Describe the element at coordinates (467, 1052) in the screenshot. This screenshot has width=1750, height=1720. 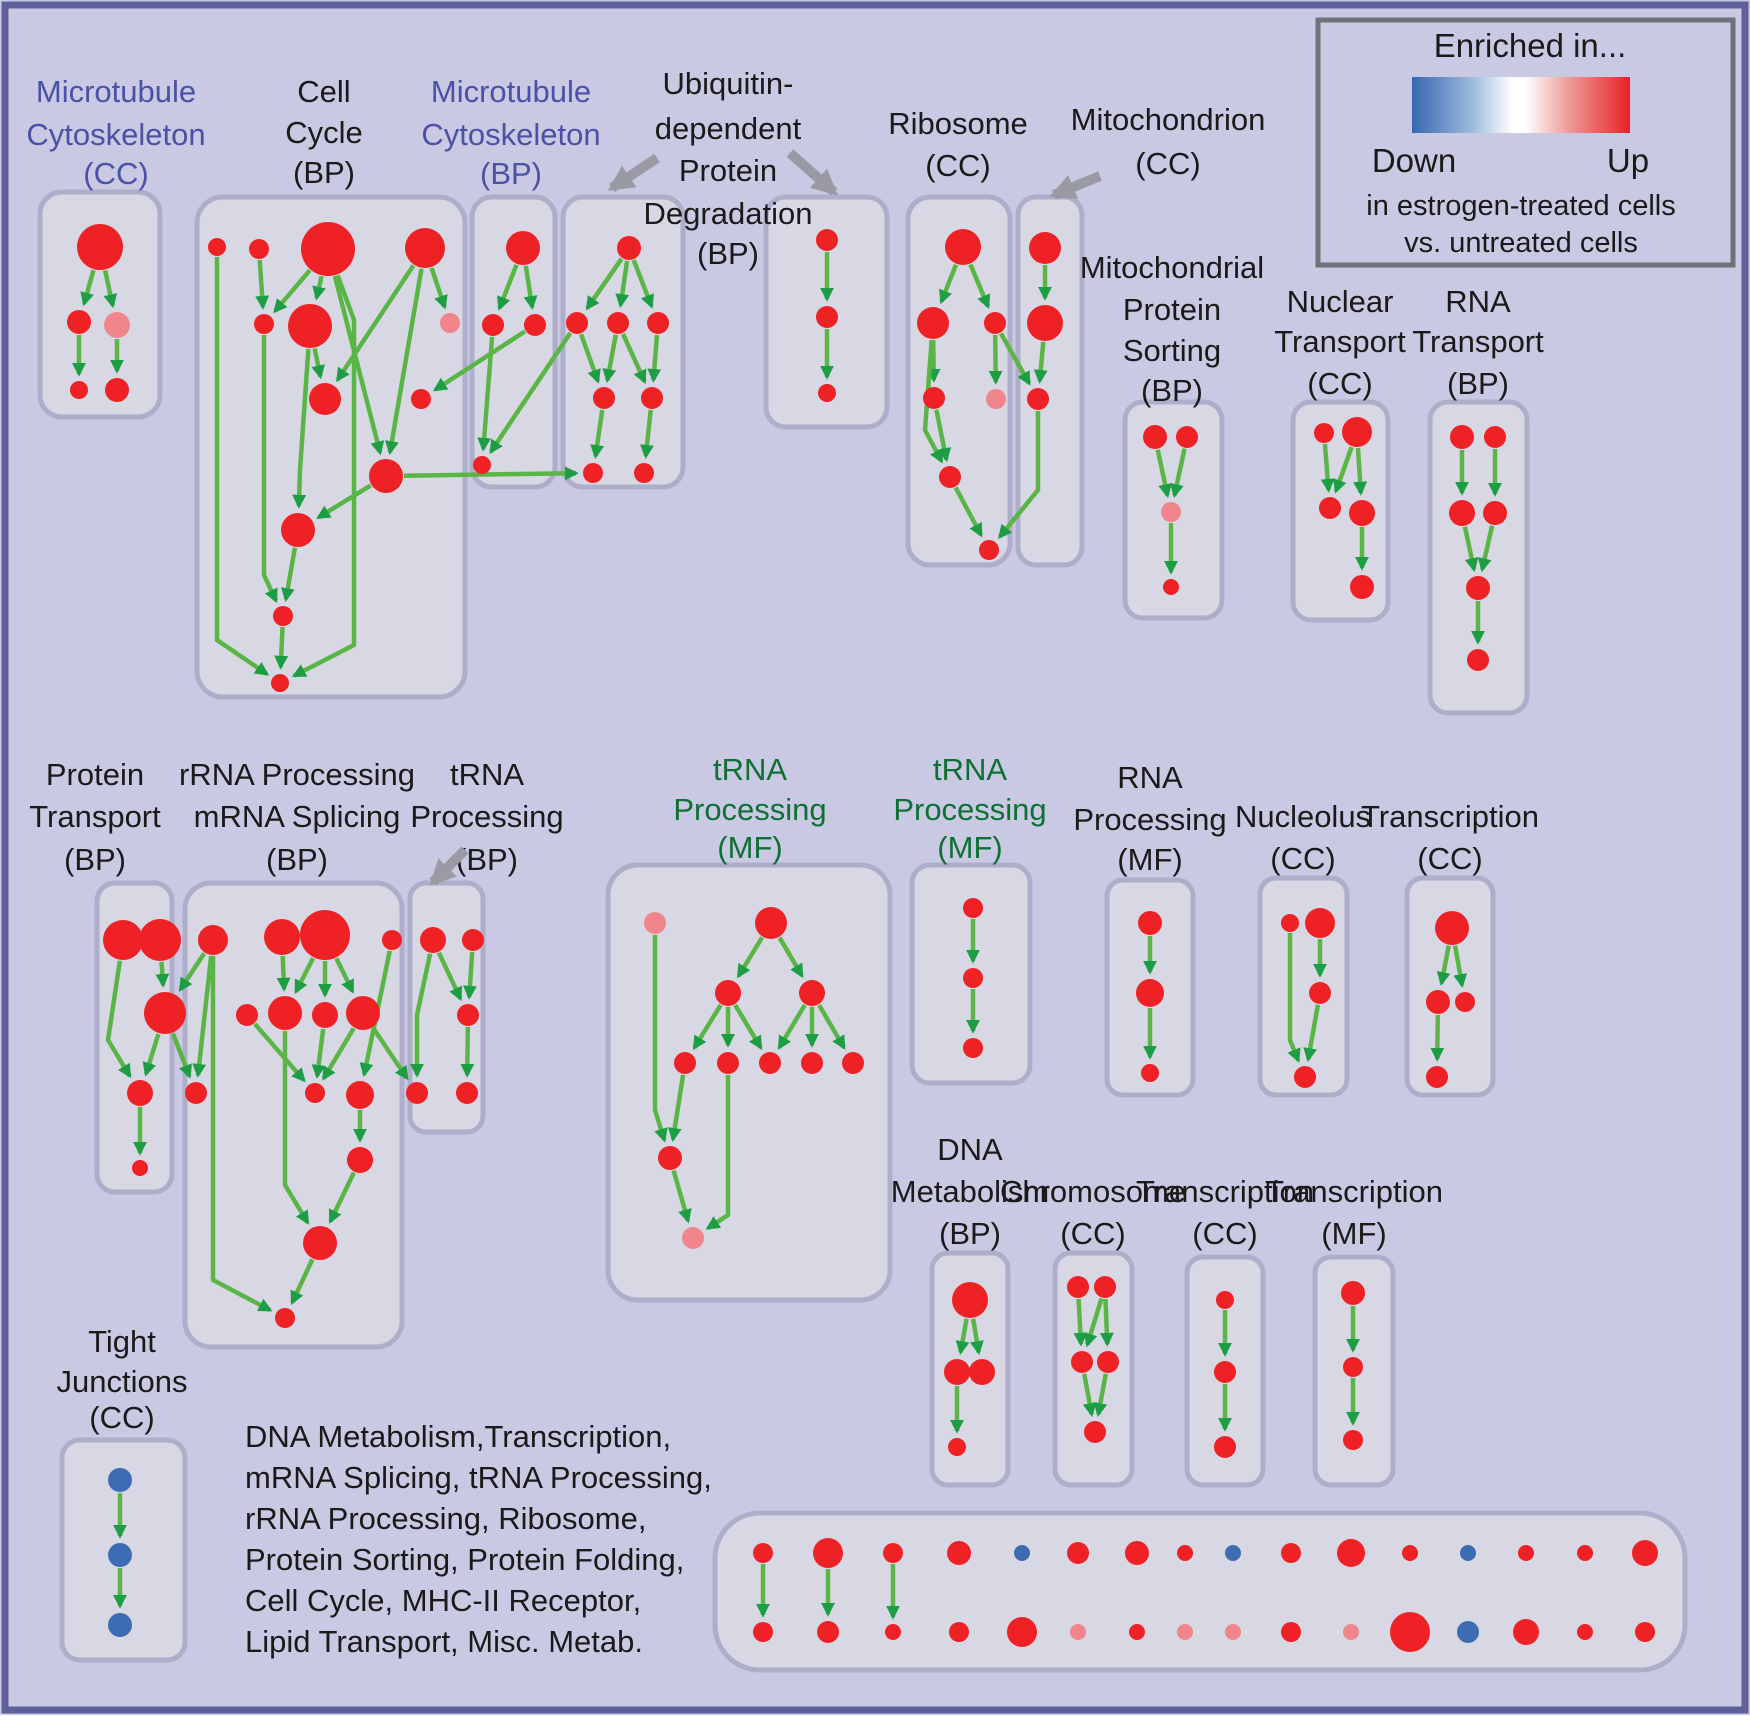
I see `edge-tb3-tb5` at that location.